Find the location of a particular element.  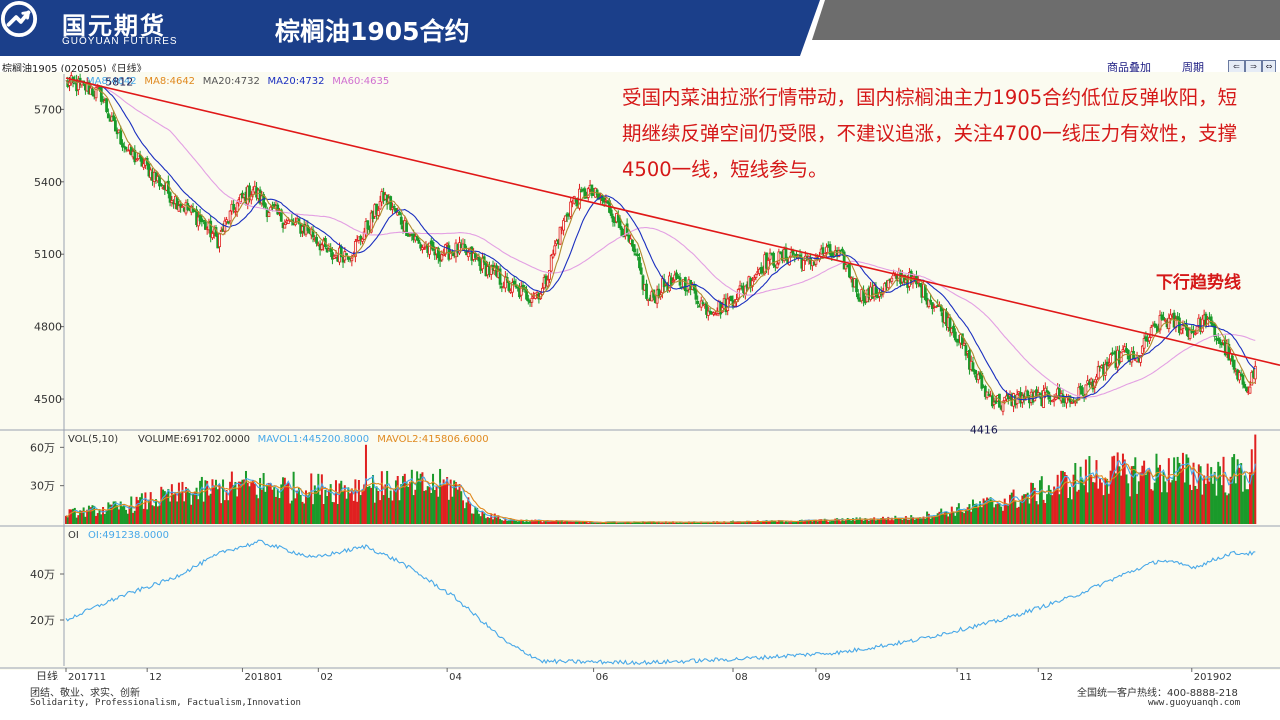

time-tick-label: 06 is located at coordinates (602, 676).